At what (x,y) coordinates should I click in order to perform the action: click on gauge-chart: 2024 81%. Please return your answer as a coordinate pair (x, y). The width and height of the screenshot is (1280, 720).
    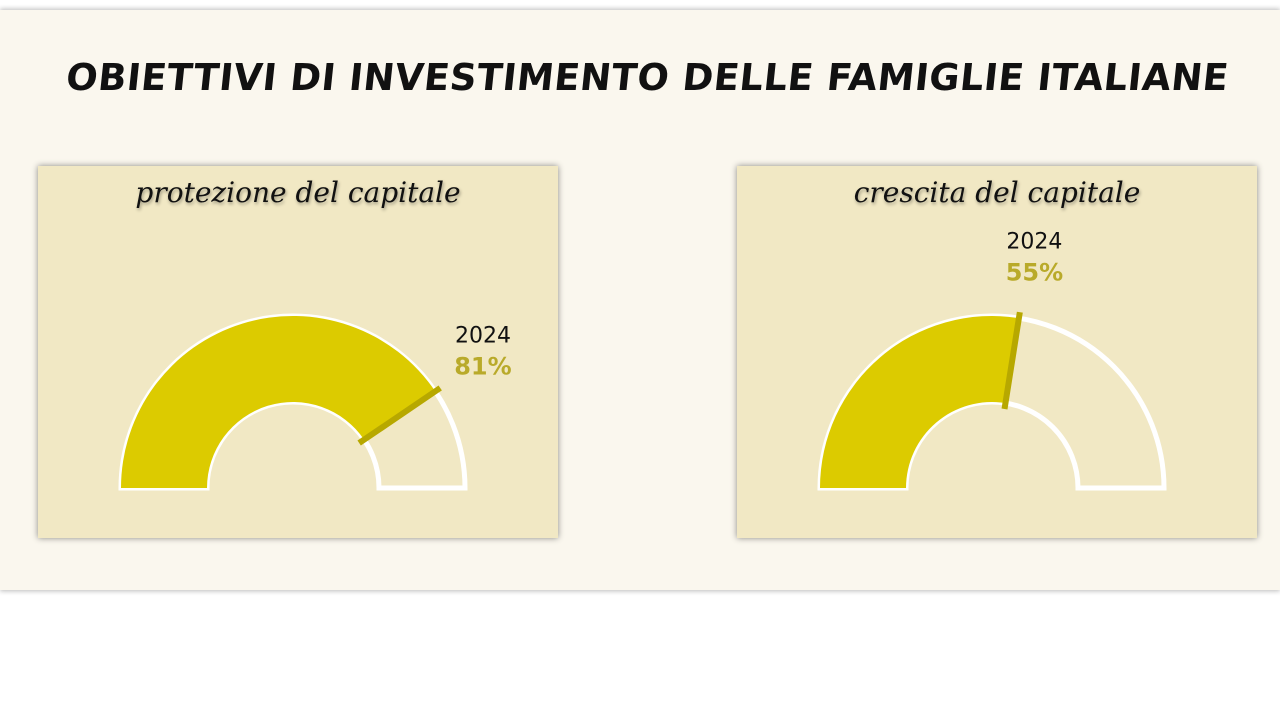
    Looking at the image, I should click on (315, 402).